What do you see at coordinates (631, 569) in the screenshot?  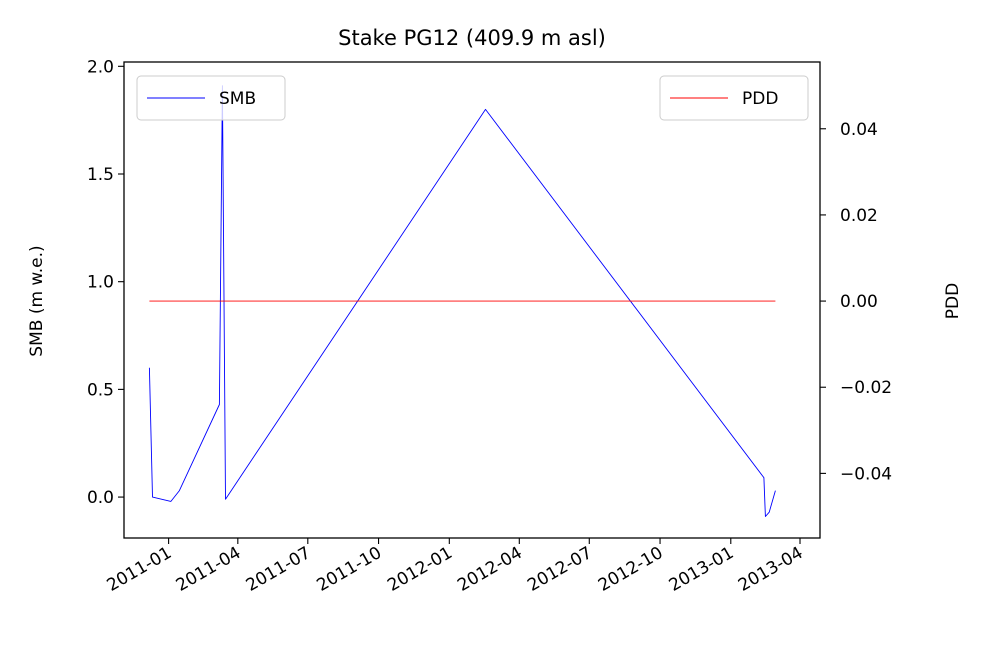 I see `x-tick-label: 2012-10` at bounding box center [631, 569].